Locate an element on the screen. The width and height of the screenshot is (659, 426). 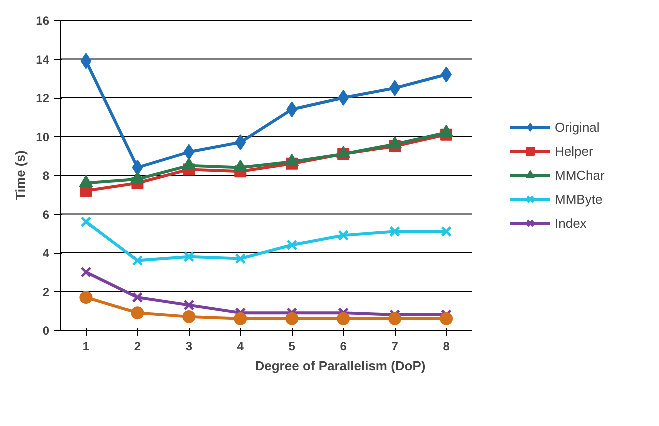
x-tick-label: 8 is located at coordinates (446, 347).